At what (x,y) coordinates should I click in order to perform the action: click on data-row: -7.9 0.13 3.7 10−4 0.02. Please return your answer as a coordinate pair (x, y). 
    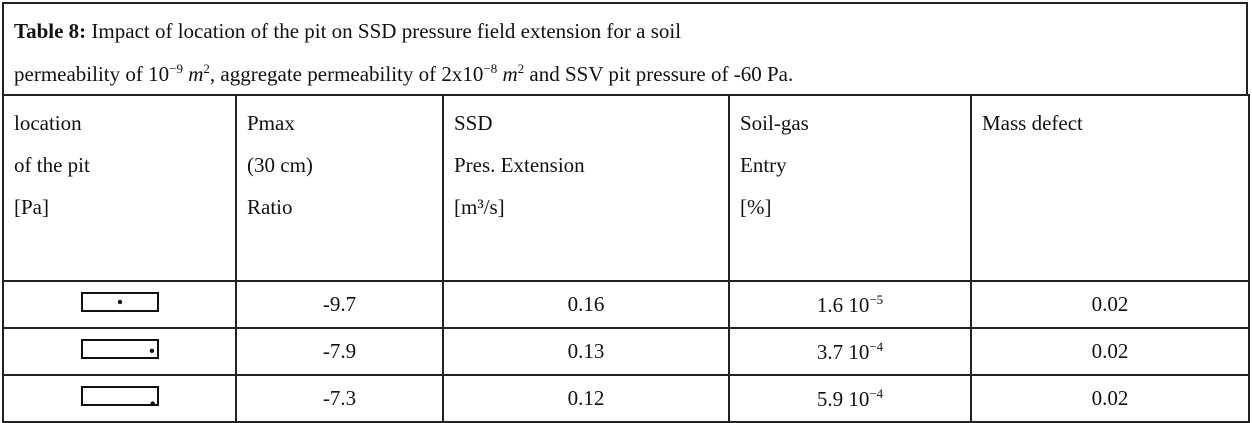
    Looking at the image, I should click on (626, 351).